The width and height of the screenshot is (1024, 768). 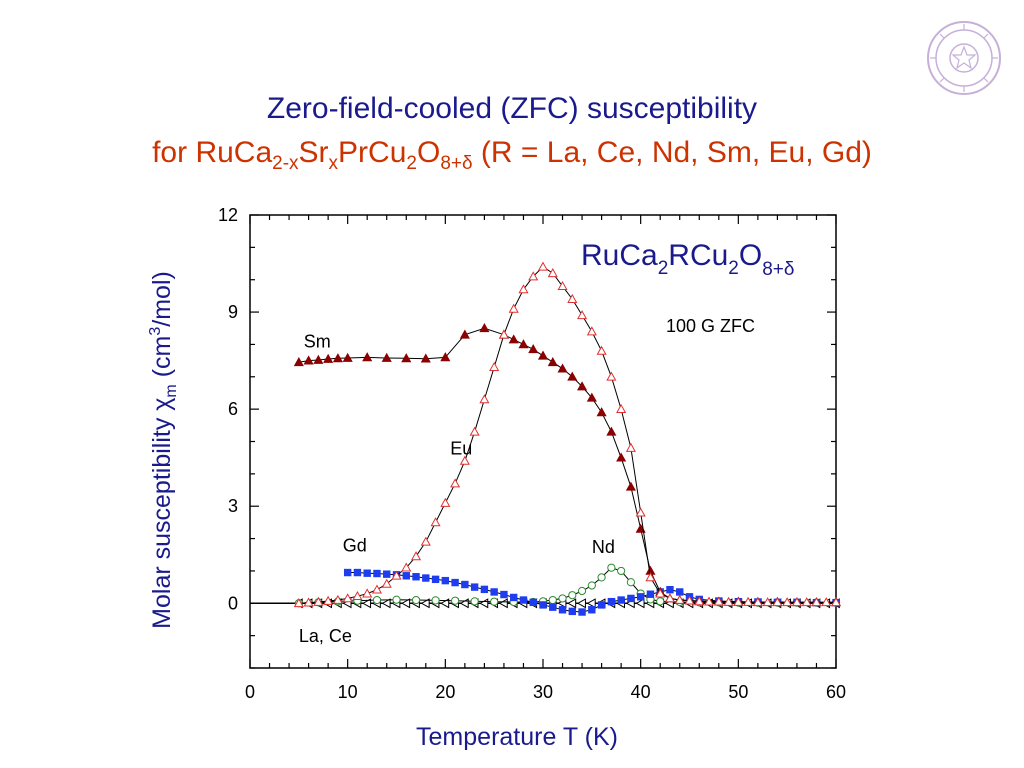 What do you see at coordinates (603, 547) in the screenshot?
I see `series-label: Nd` at bounding box center [603, 547].